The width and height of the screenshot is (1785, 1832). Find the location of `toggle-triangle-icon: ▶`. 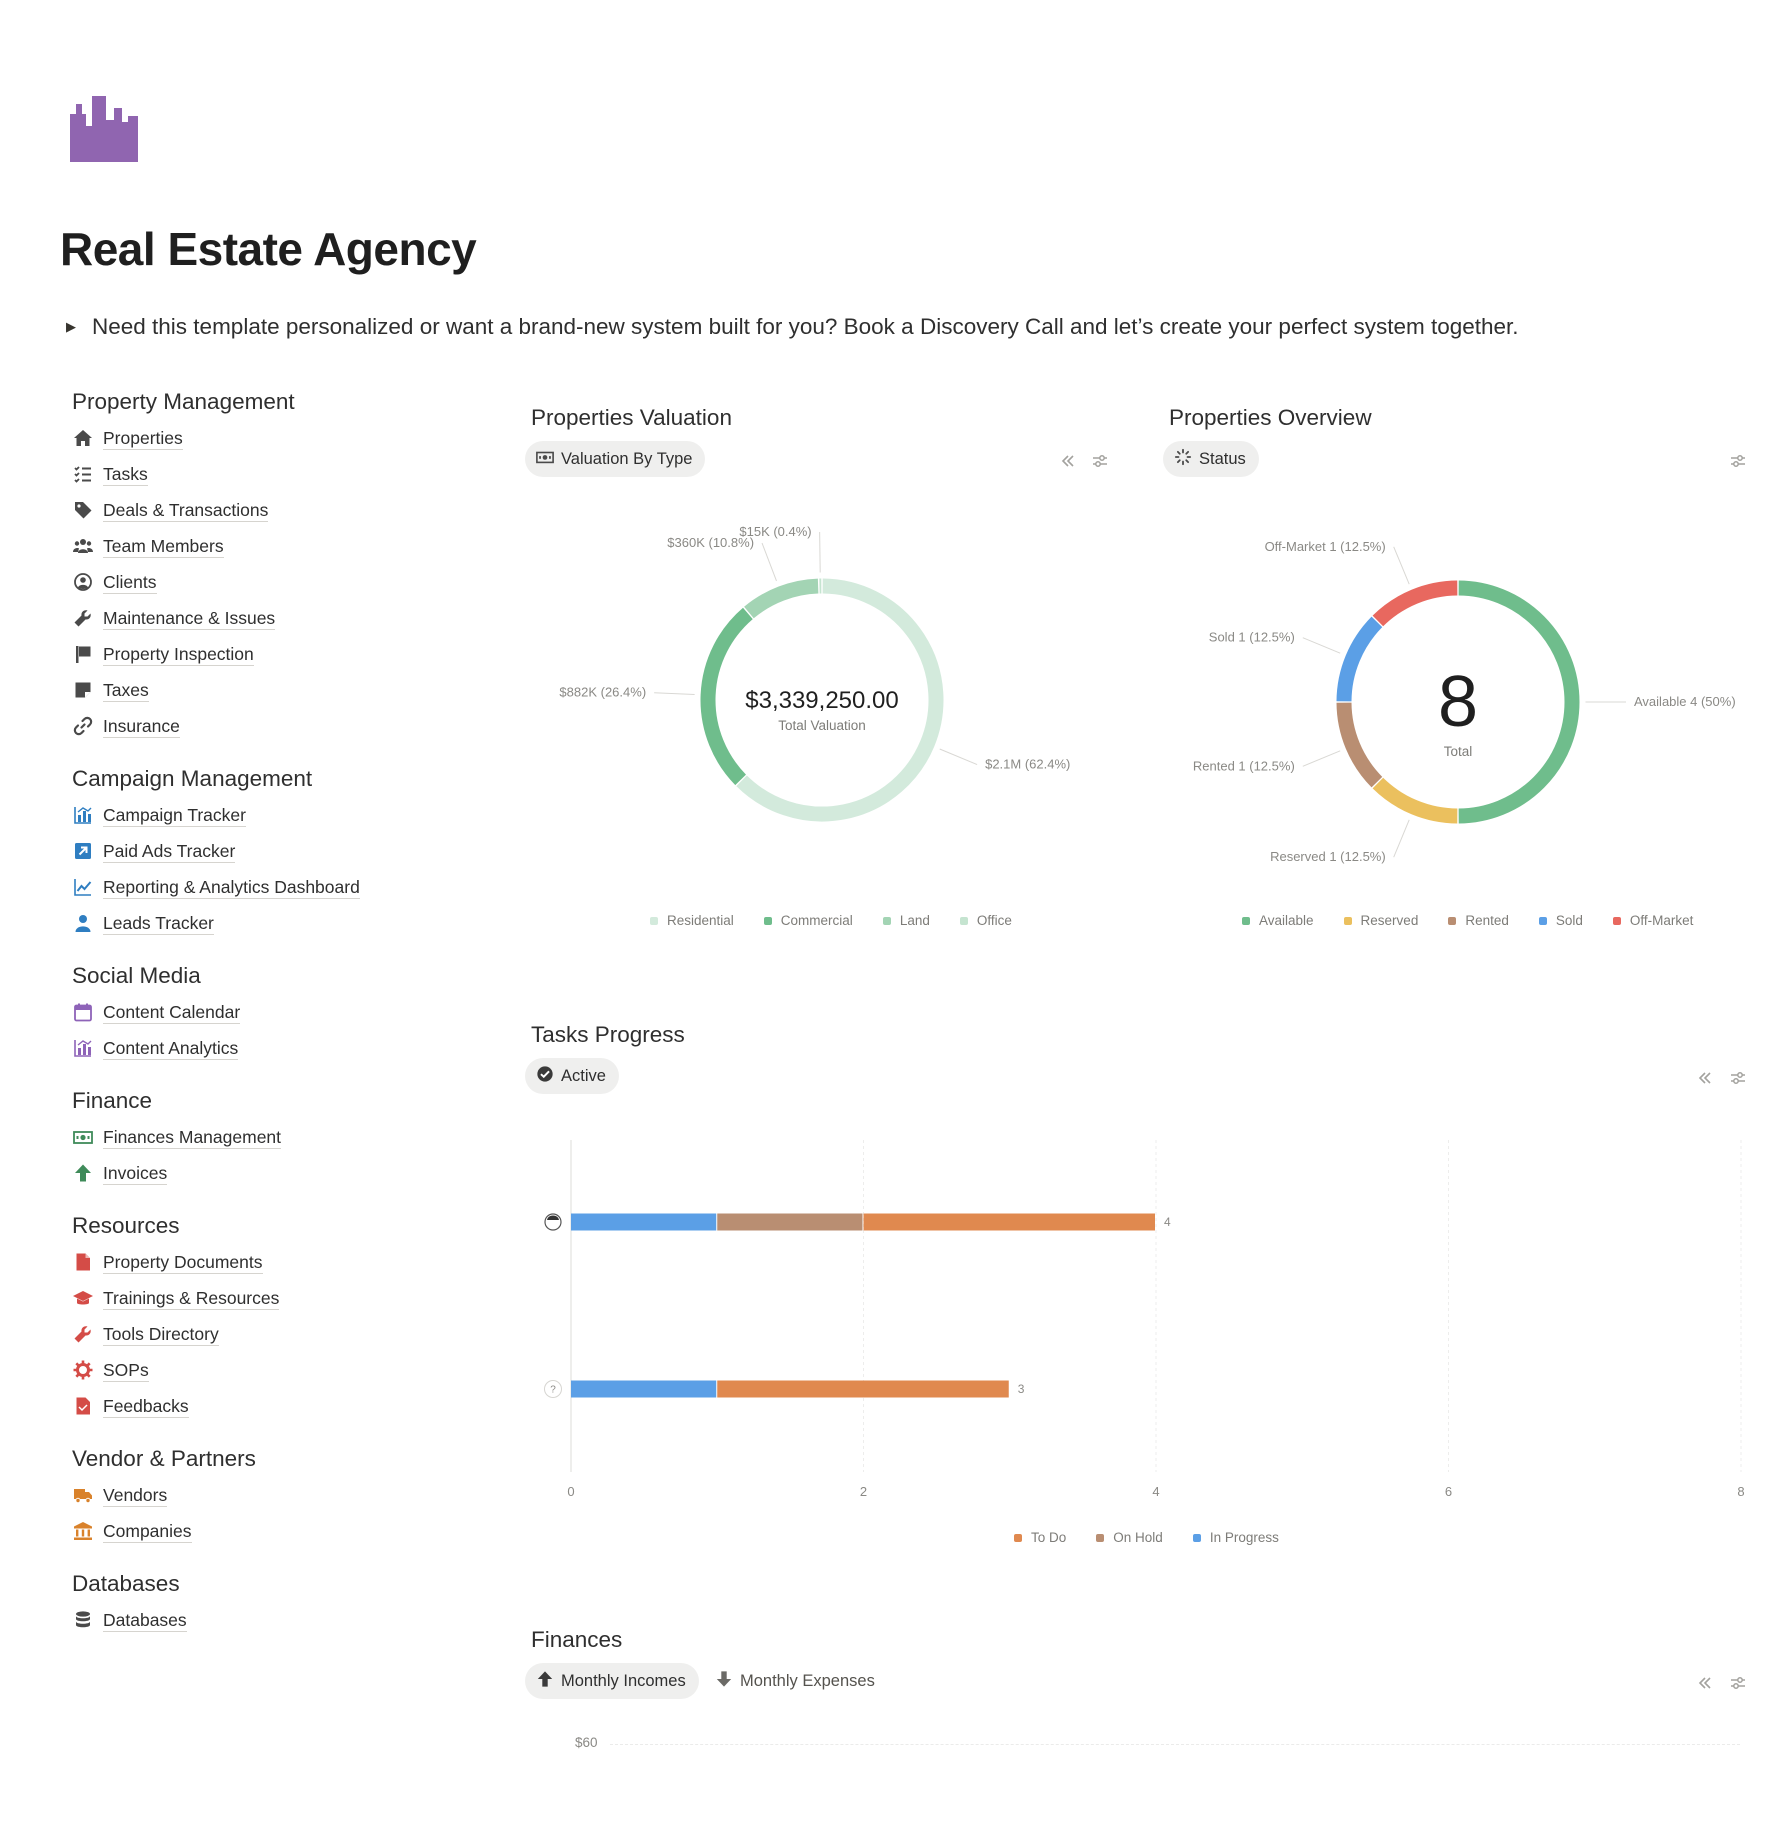

toggle-triangle-icon: ▶ is located at coordinates (71, 326).